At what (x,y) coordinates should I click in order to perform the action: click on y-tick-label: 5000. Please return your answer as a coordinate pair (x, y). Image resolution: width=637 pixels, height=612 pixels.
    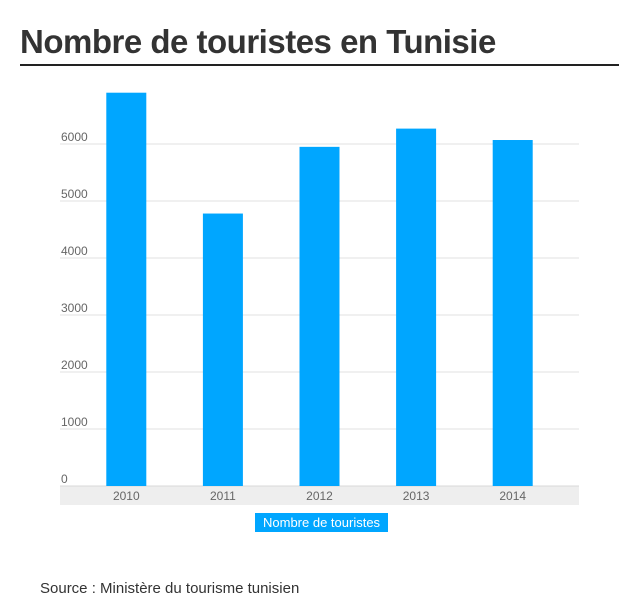
    Looking at the image, I should click on (74, 194).